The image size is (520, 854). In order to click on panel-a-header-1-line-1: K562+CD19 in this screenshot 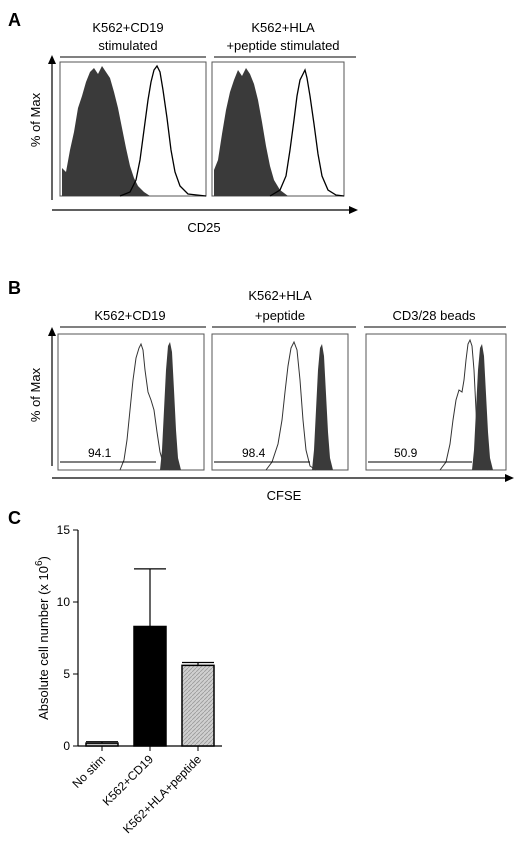, I will do `click(127, 27)`.